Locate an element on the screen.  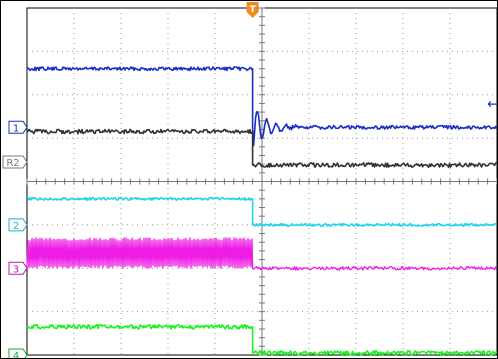
trace-cyan is located at coordinates (262, 211).